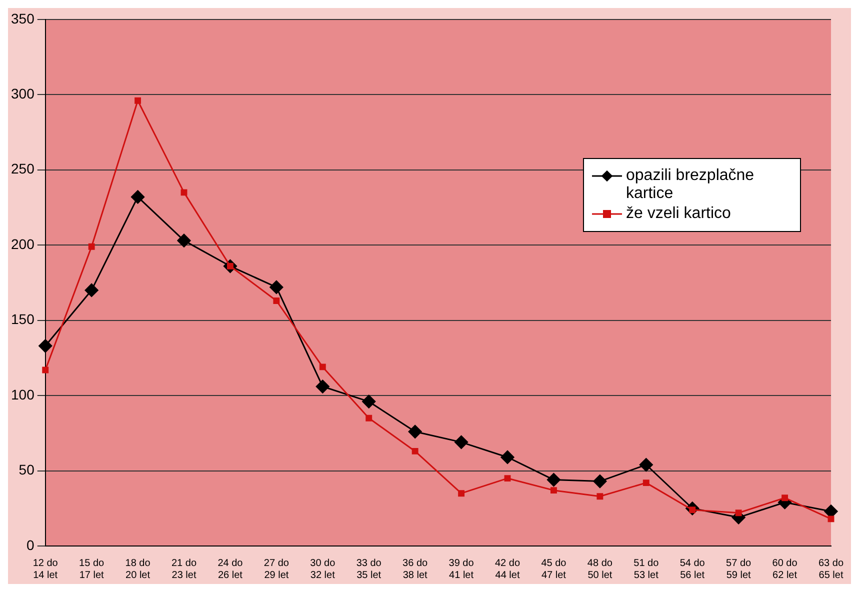  Describe the element at coordinates (26, 470) in the screenshot. I see `y-tick-label: 50` at that location.